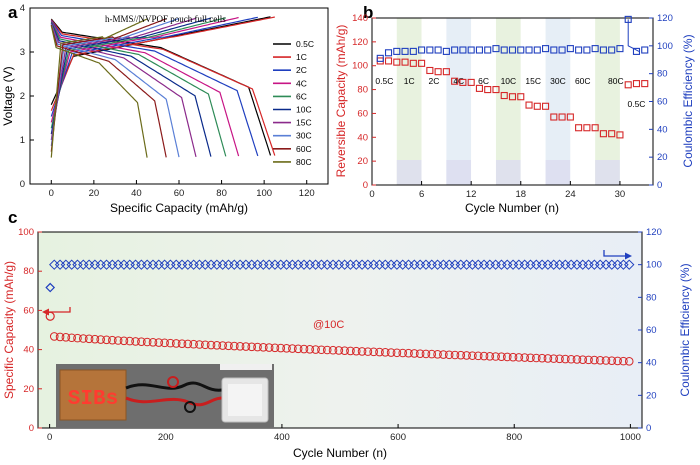 This screenshot has width=700, height=465. What do you see at coordinates (165, 396) in the screenshot?
I see `panel-c-inset-photo: SIBs` at bounding box center [165, 396].